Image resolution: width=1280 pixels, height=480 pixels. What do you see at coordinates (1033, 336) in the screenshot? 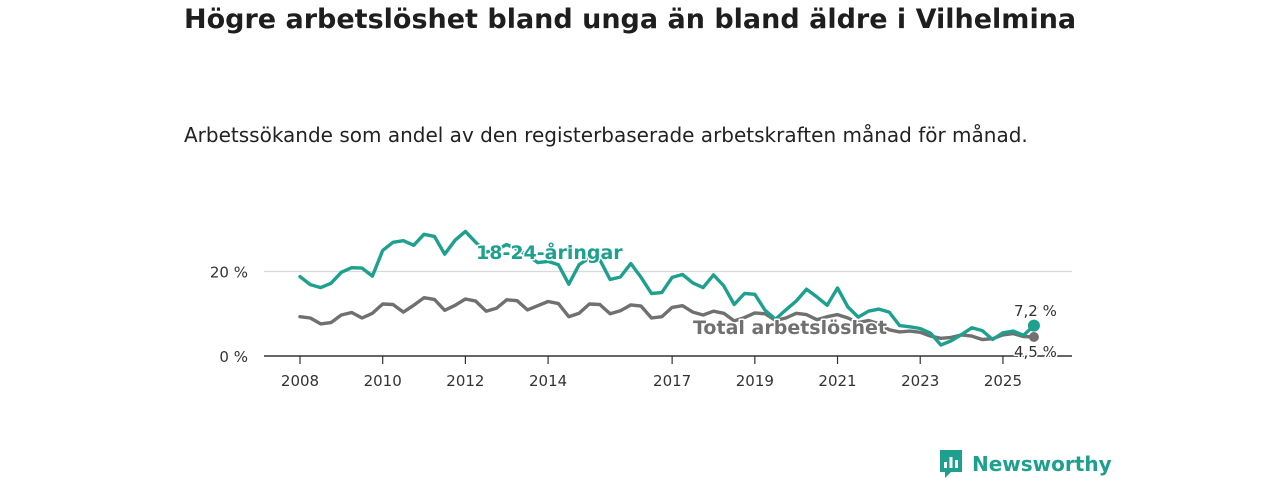
I see `end-marker-total` at bounding box center [1033, 336].